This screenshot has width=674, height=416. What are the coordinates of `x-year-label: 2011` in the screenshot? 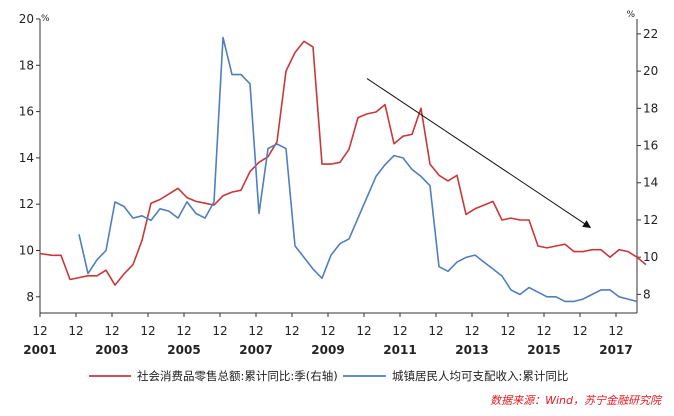 It's located at (399, 350).